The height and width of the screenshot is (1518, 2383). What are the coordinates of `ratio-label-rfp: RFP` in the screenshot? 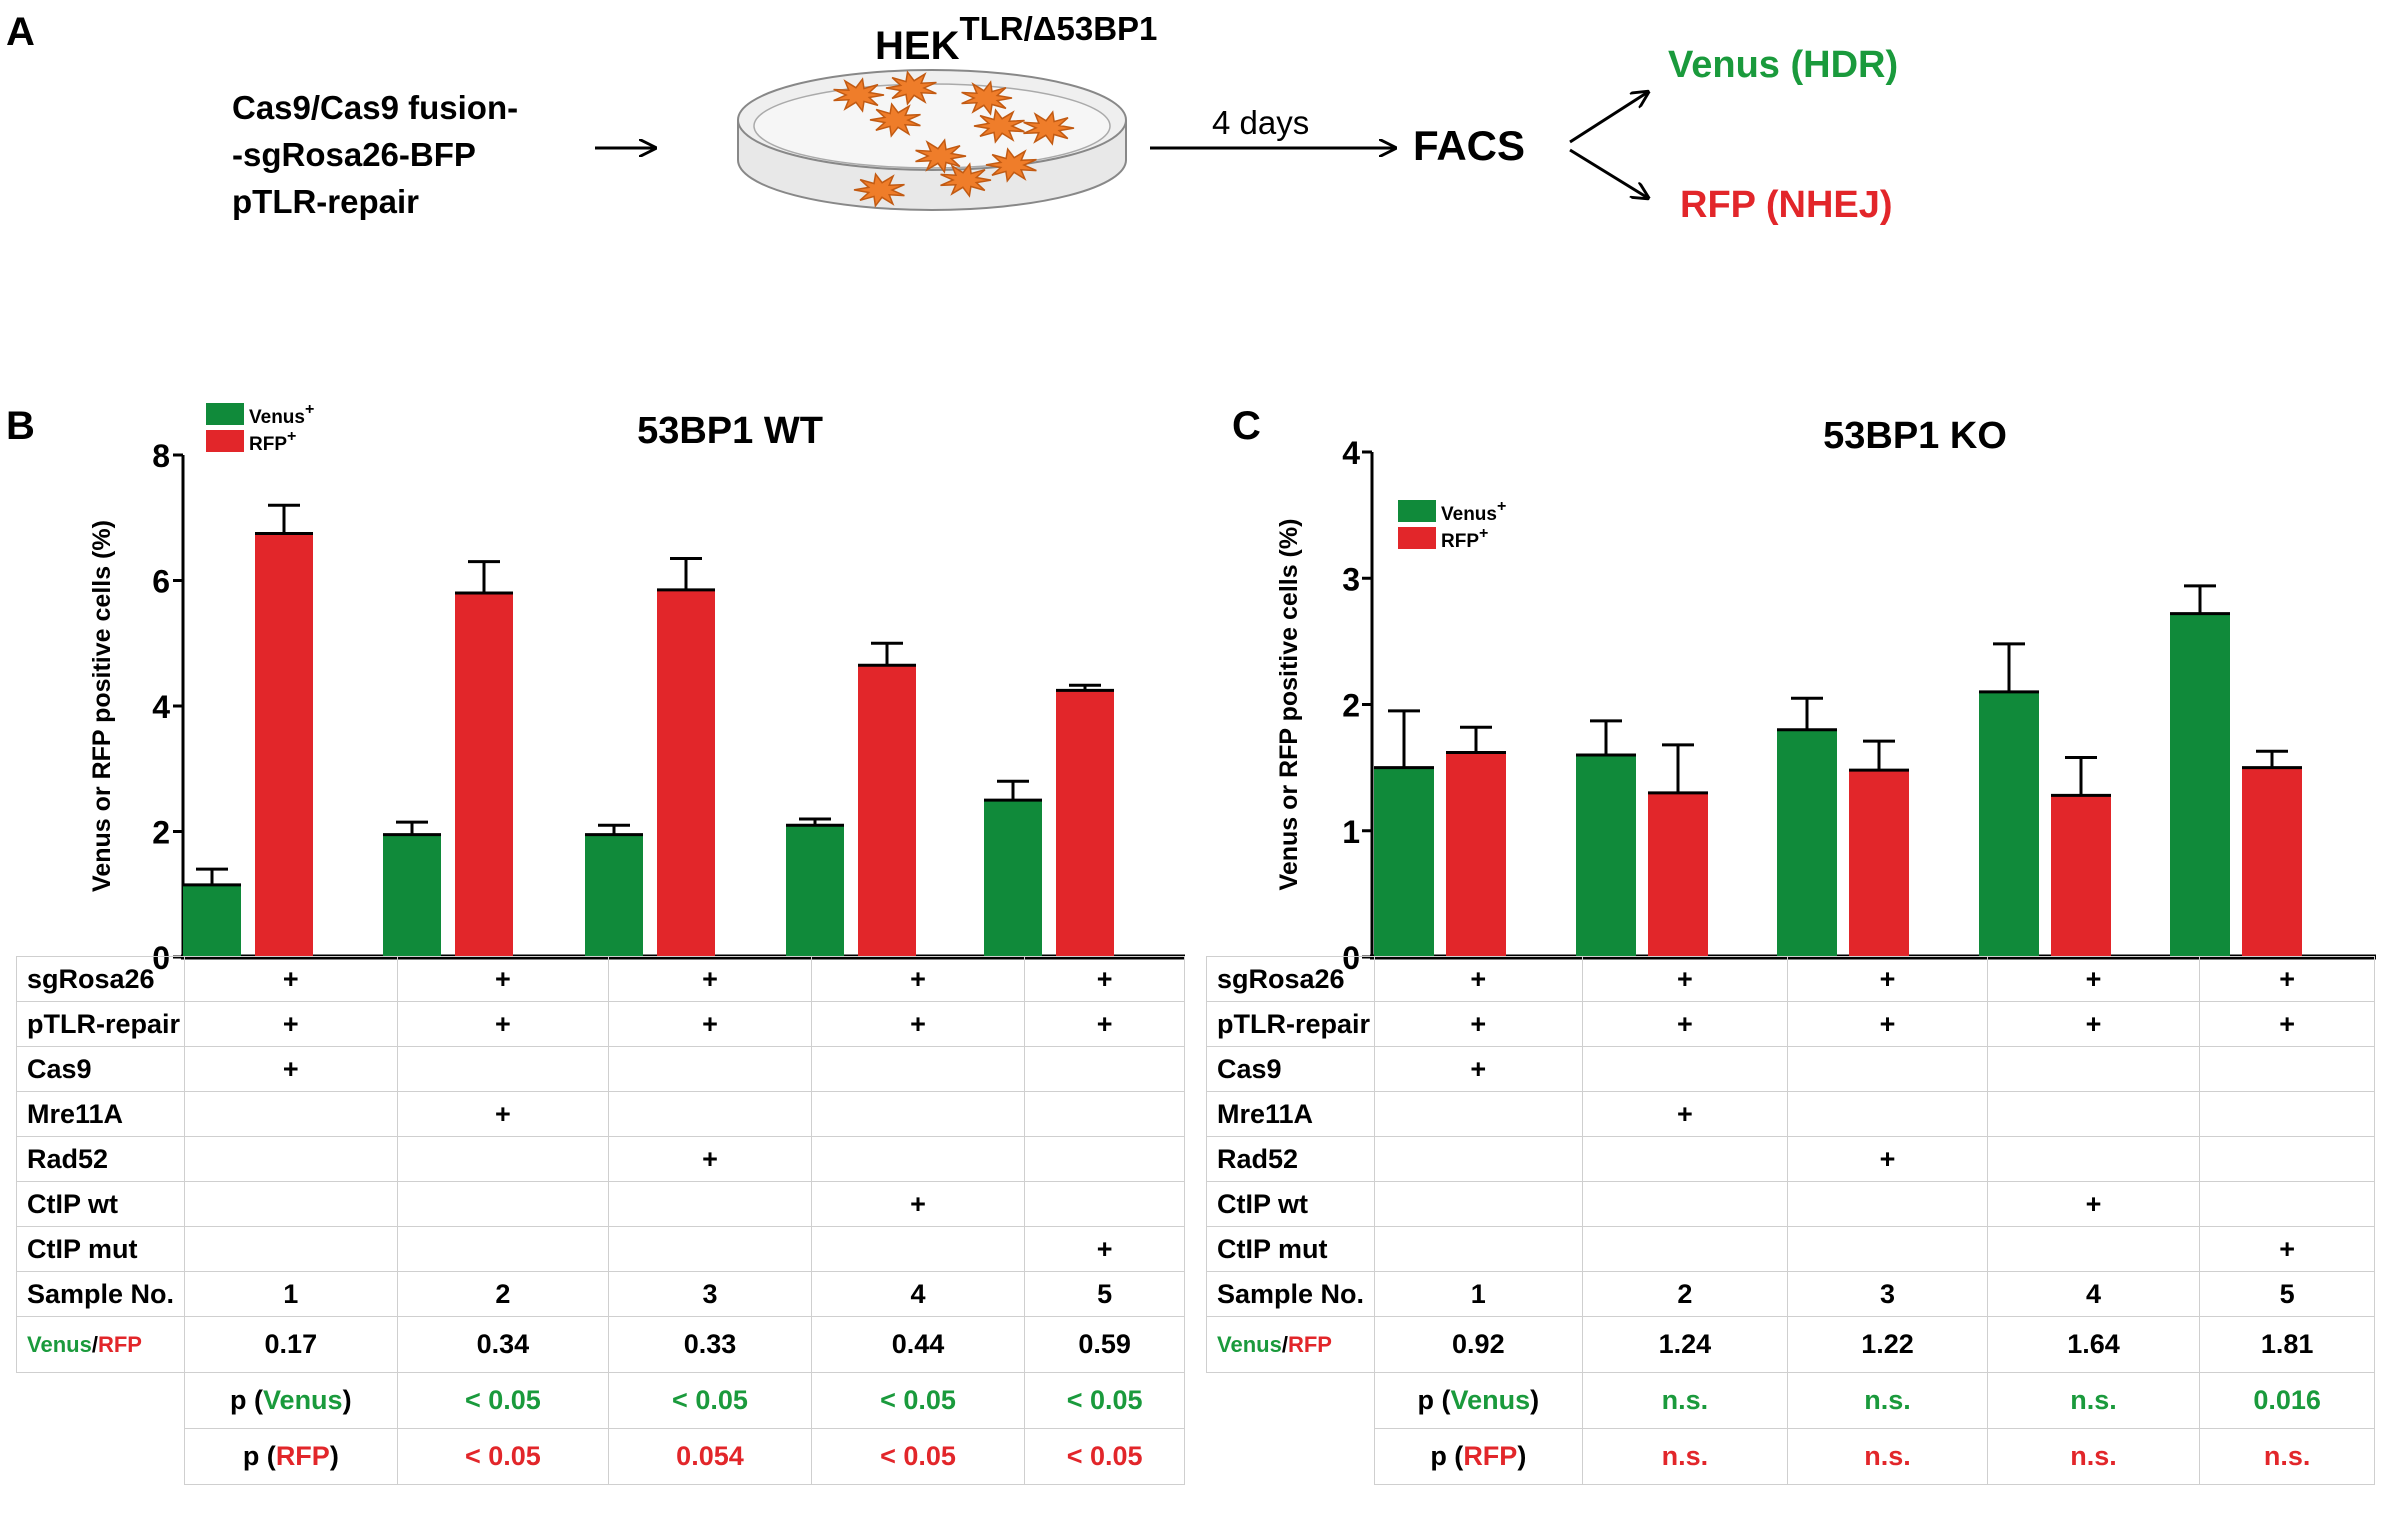 It's located at (119, 1344).